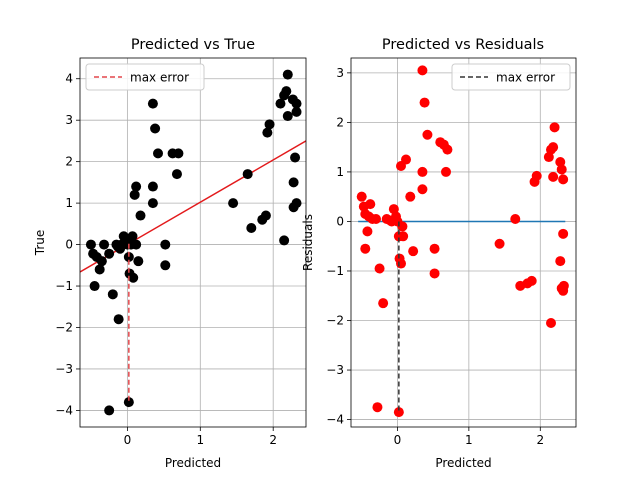  What do you see at coordinates (540, 440) in the screenshot?
I see `x-tick-label: 2` at bounding box center [540, 440].